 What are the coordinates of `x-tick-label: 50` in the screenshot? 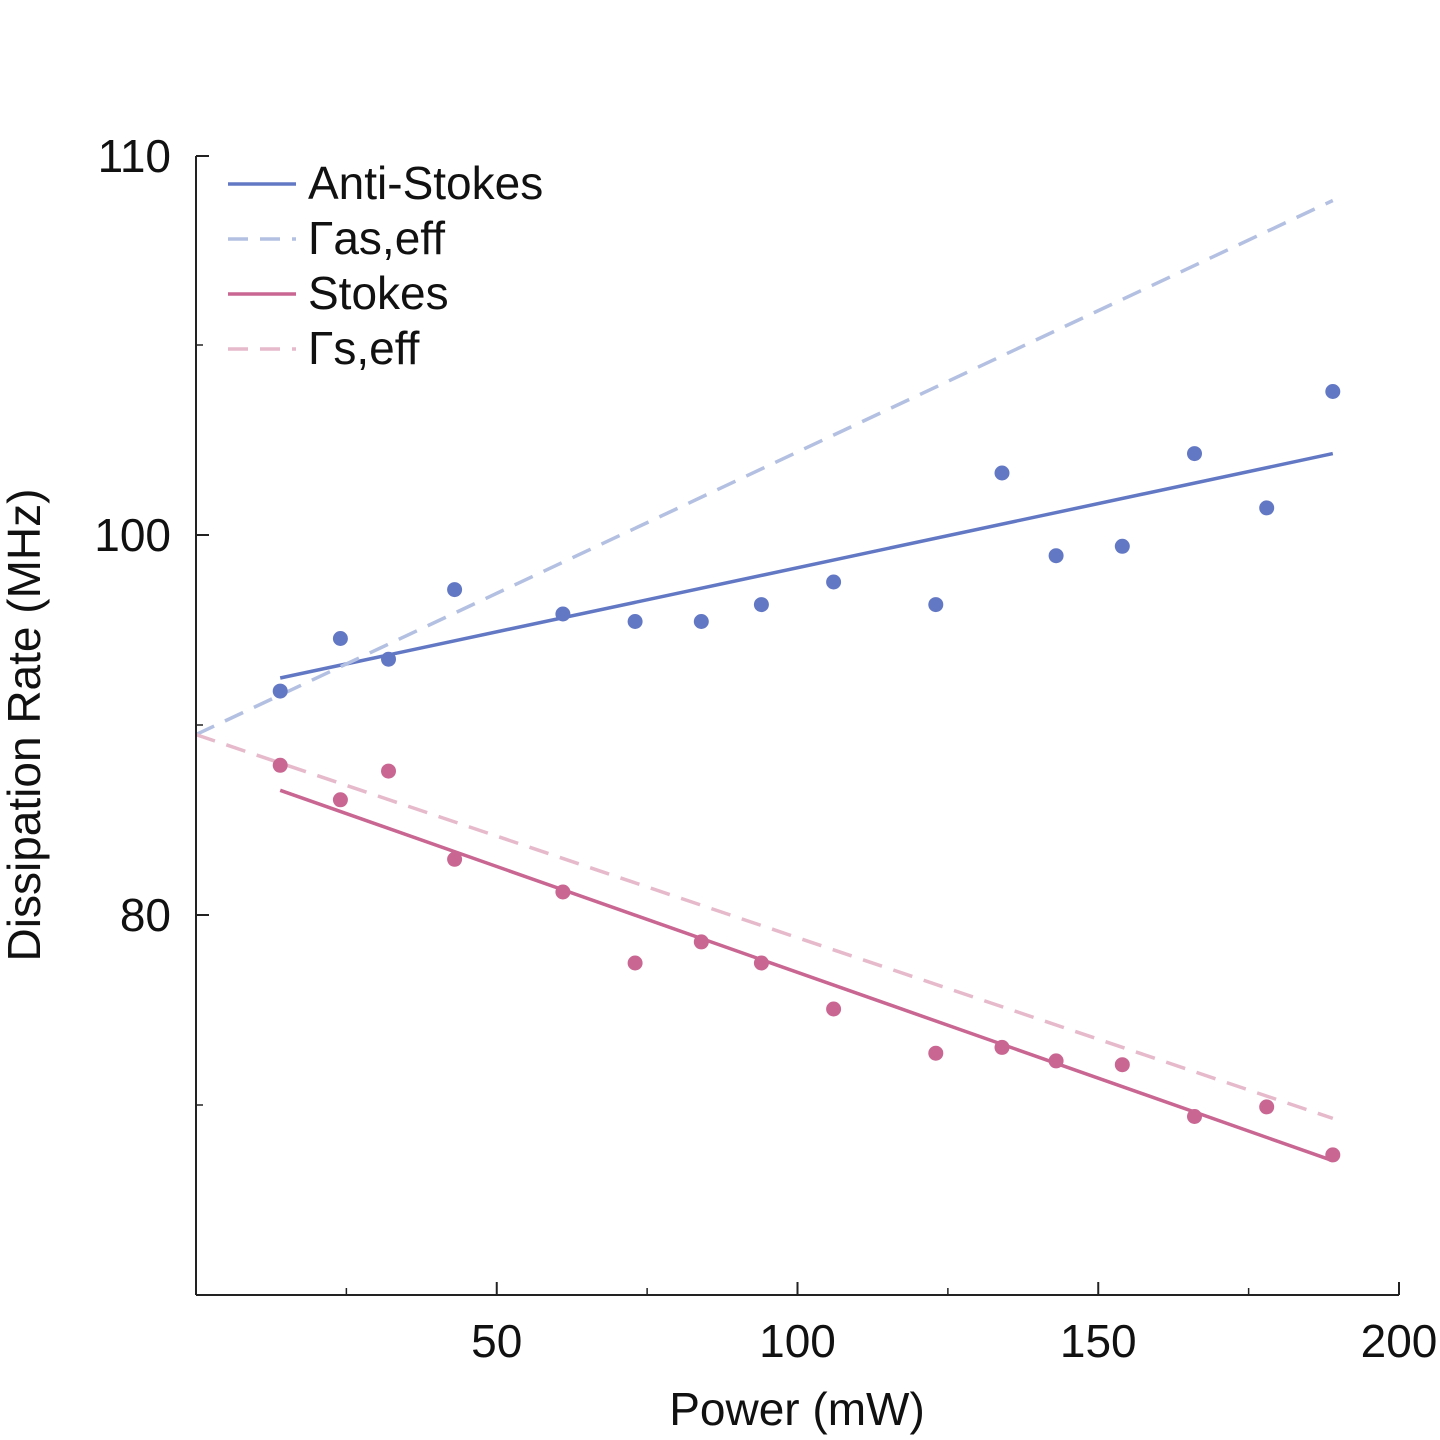 It's located at (496, 1341).